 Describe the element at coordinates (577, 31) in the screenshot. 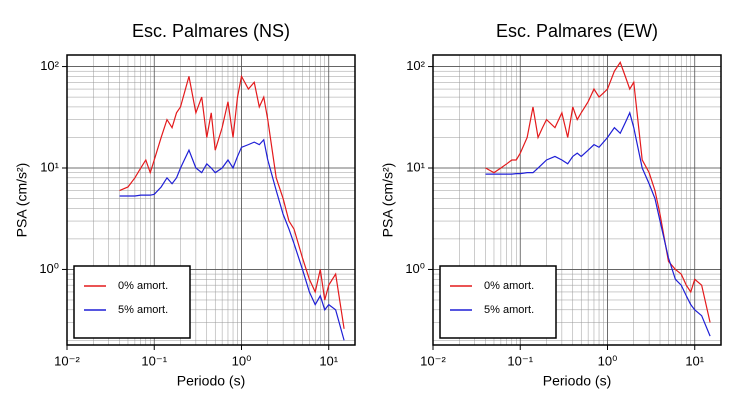

I see `chart-title: Esc. Palmares (EW)` at that location.